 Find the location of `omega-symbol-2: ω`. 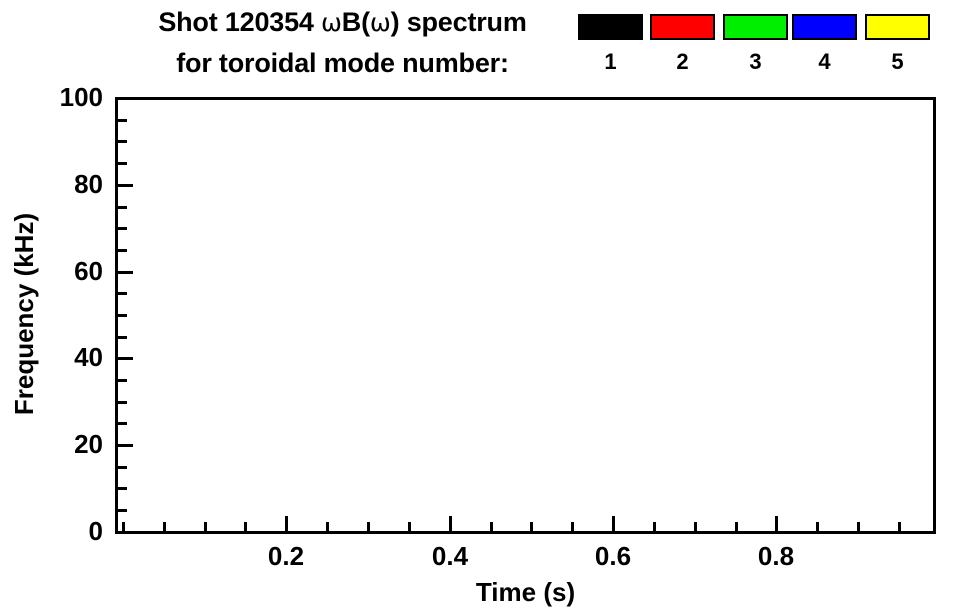

omega-symbol-2: ω is located at coordinates (380, 22).